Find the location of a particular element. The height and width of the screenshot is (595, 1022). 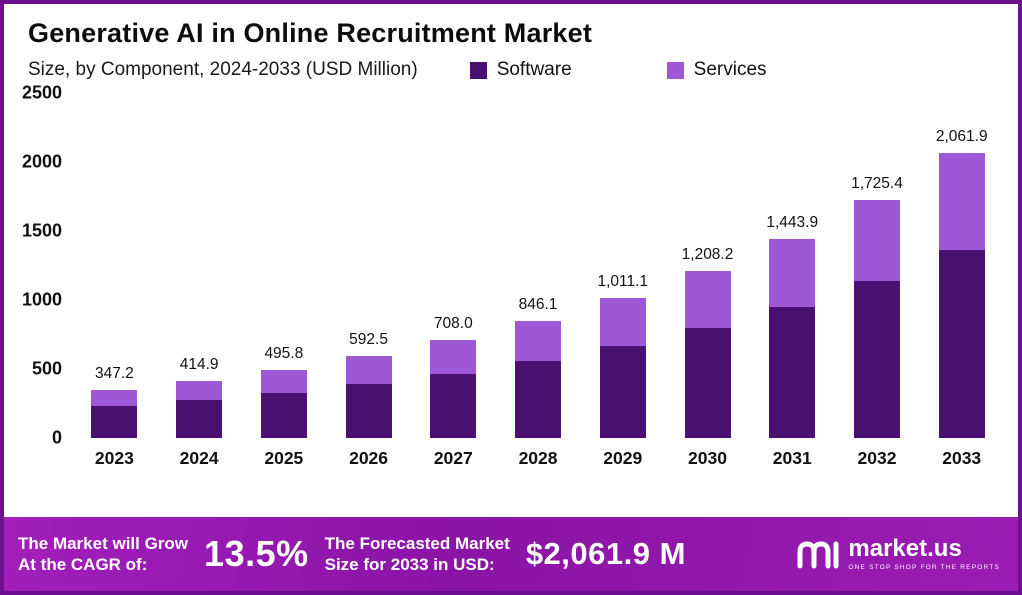

x-axis-label-2030: 2030 is located at coordinates (707, 458).